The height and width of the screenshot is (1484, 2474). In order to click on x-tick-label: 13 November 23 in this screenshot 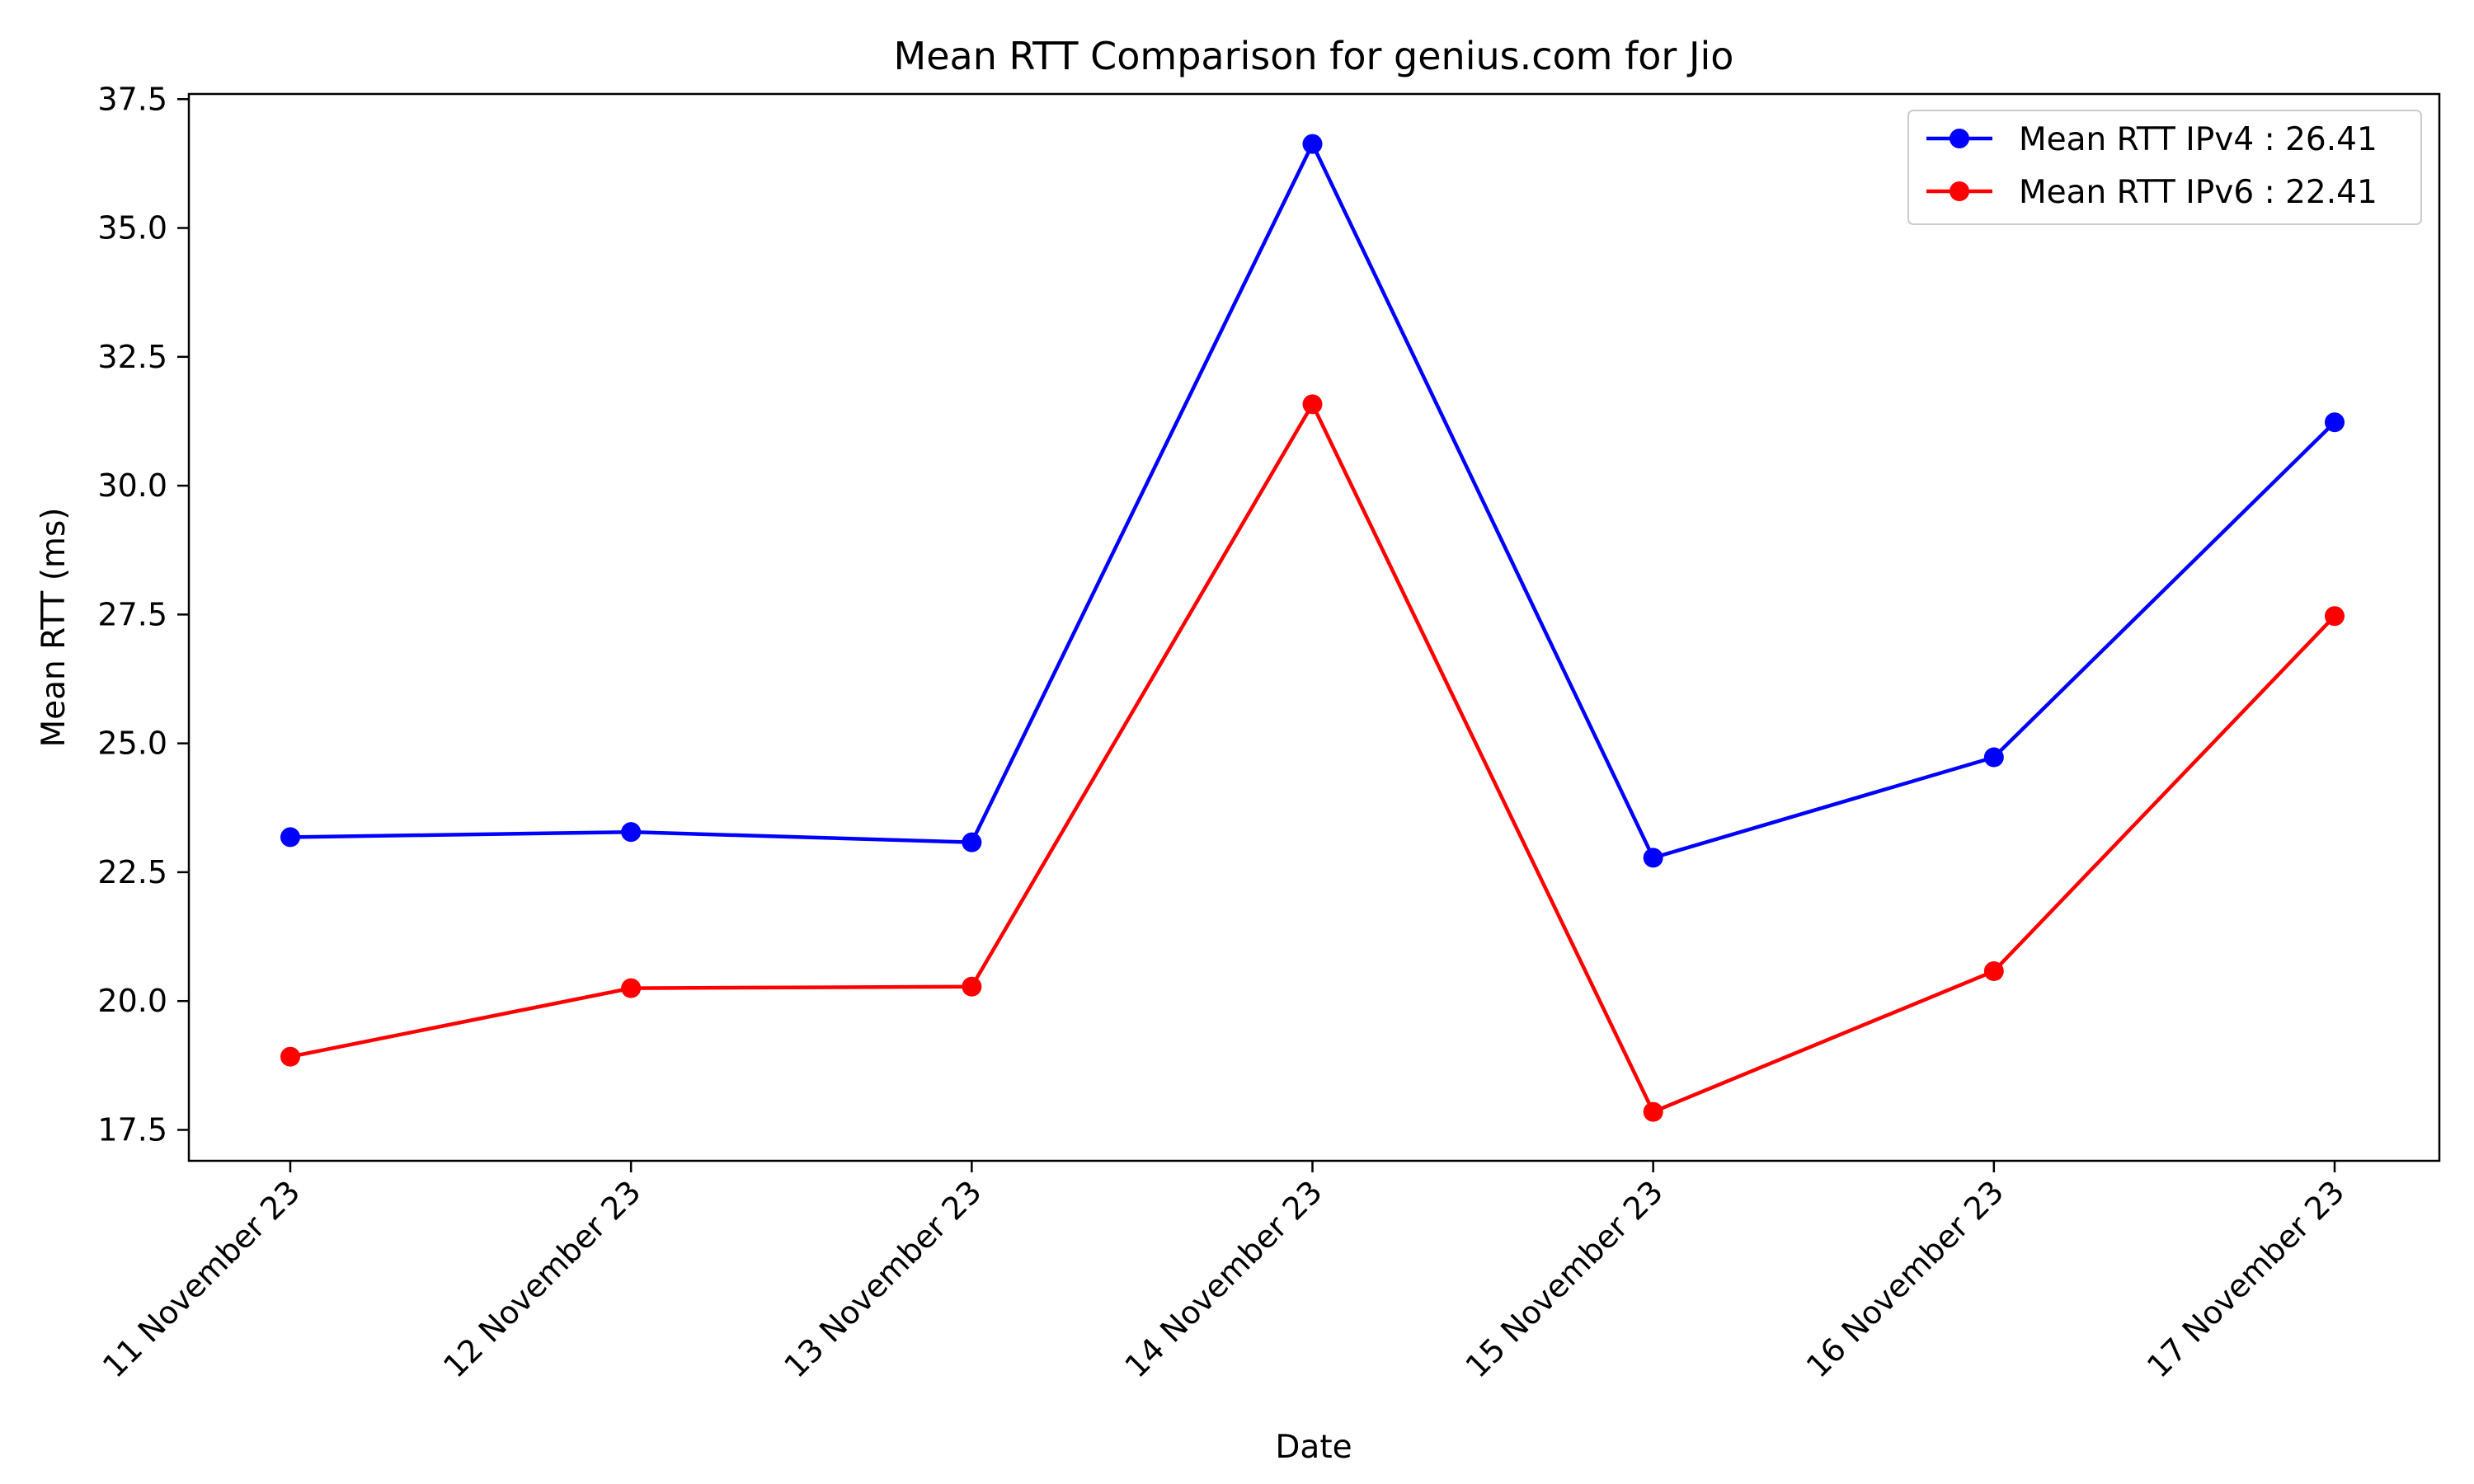, I will do `click(882, 1278)`.